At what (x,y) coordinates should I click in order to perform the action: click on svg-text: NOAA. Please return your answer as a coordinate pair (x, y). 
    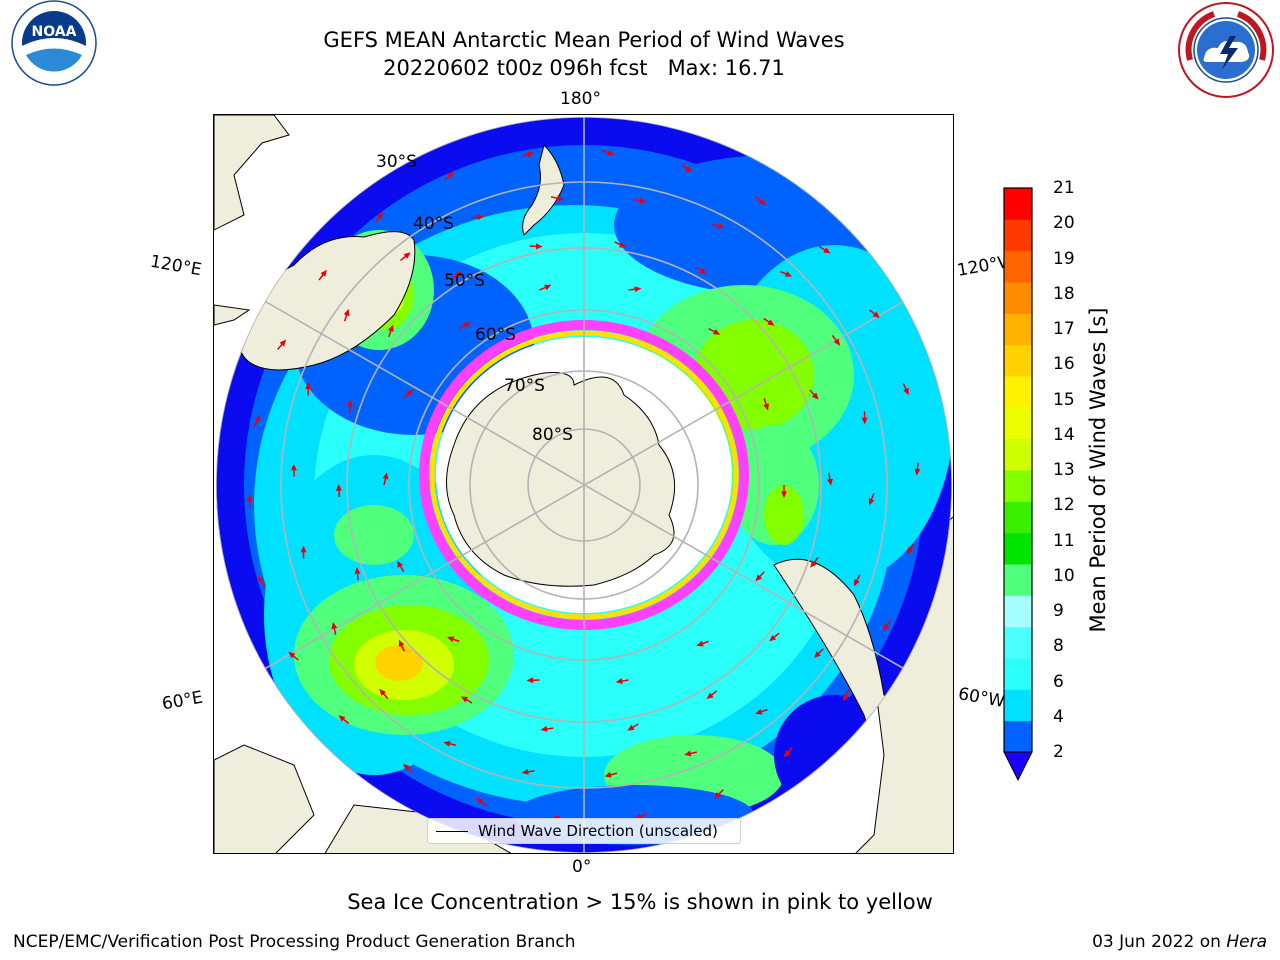
    Looking at the image, I should click on (54, 32).